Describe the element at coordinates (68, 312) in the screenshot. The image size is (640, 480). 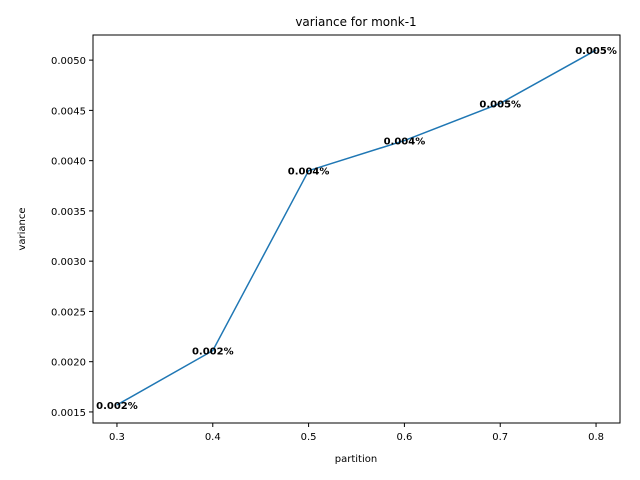
I see `y-tick-label: 0.0025` at that location.